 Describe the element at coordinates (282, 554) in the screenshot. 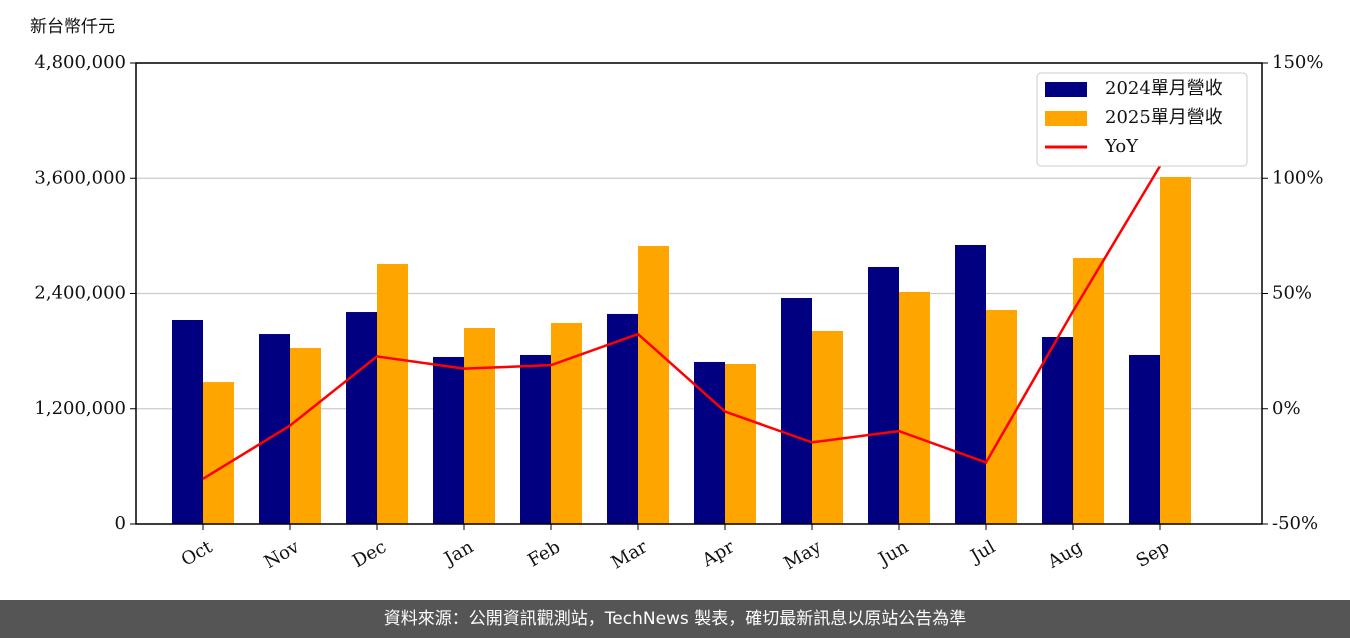

I see `x-tick-label: Nov` at that location.